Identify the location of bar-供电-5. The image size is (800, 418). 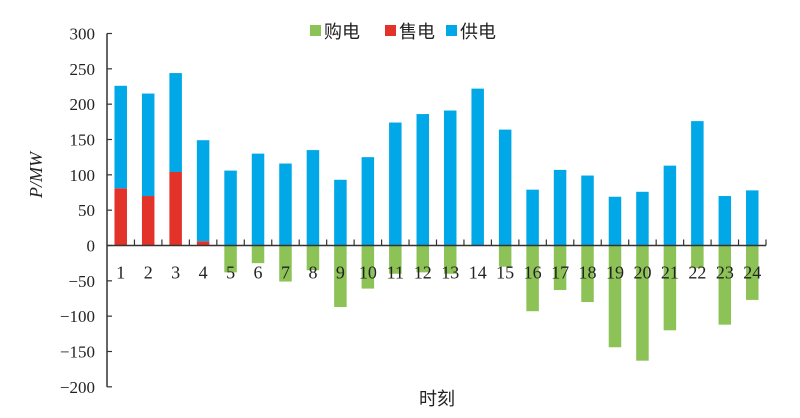
(230, 208).